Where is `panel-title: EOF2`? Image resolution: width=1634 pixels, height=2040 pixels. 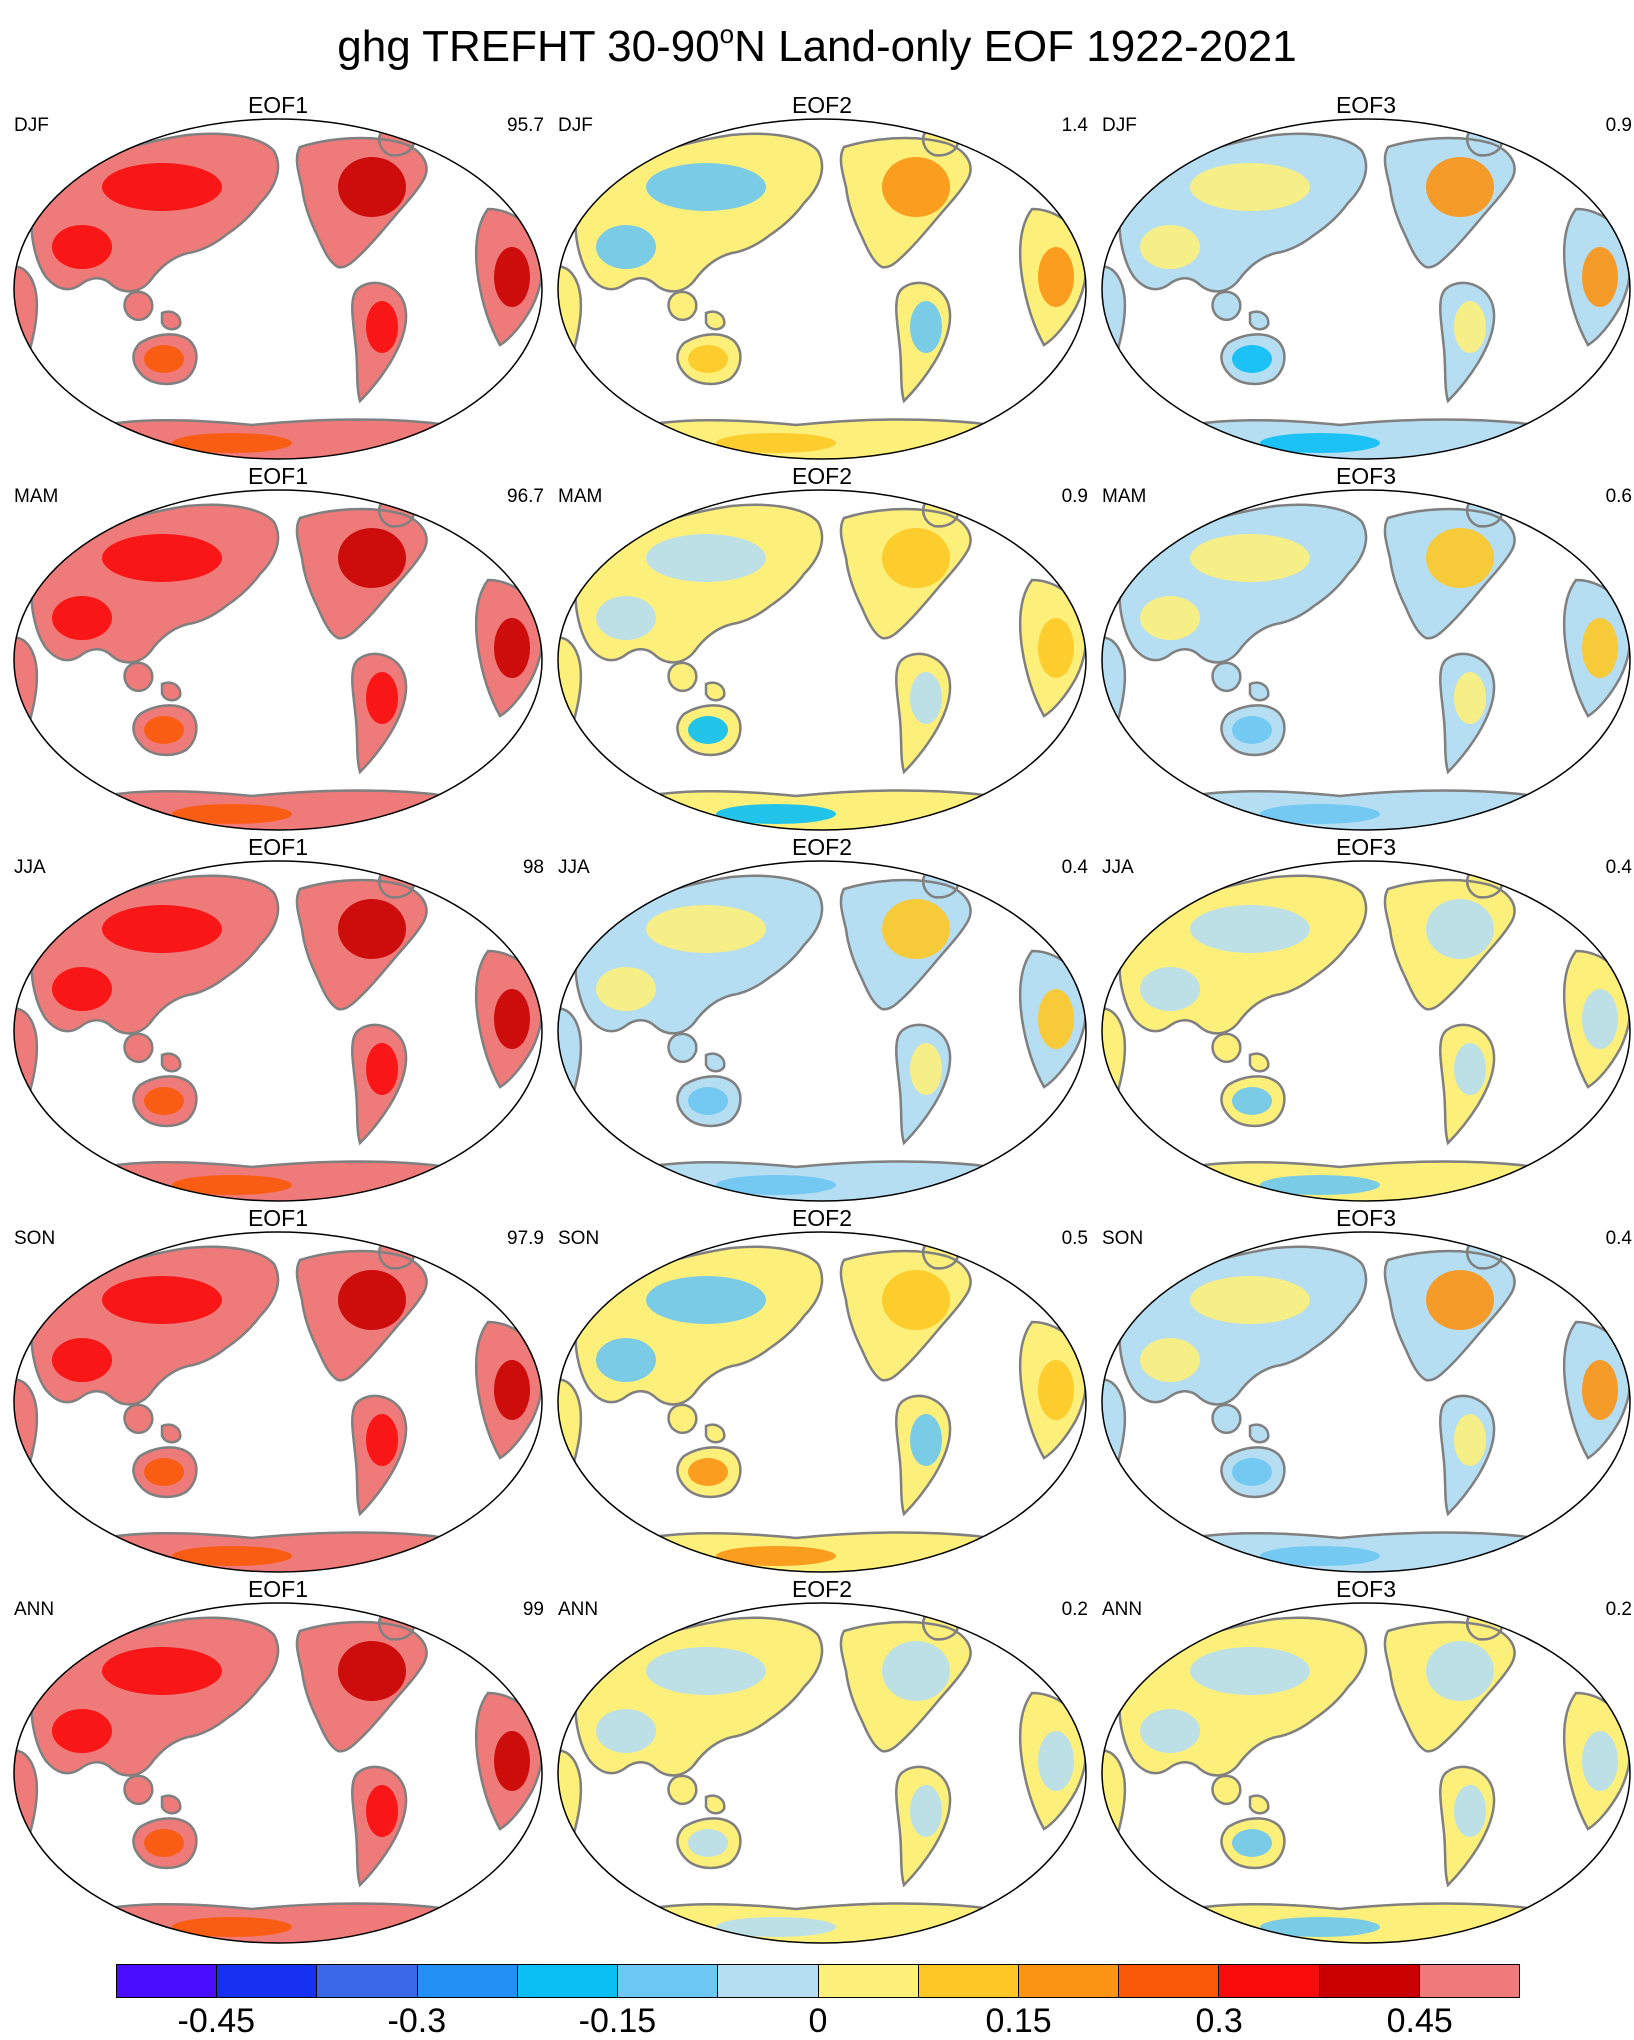 panel-title: EOF2 is located at coordinates (822, 105).